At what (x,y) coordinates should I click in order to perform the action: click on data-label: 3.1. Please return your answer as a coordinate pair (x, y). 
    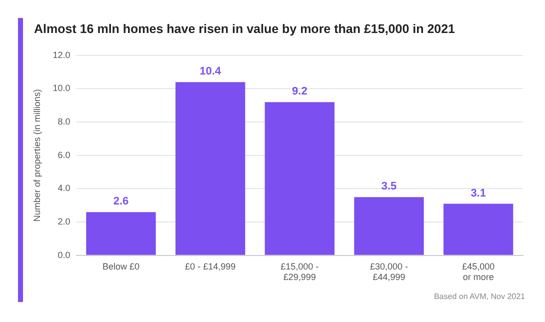
    Looking at the image, I should click on (478, 193).